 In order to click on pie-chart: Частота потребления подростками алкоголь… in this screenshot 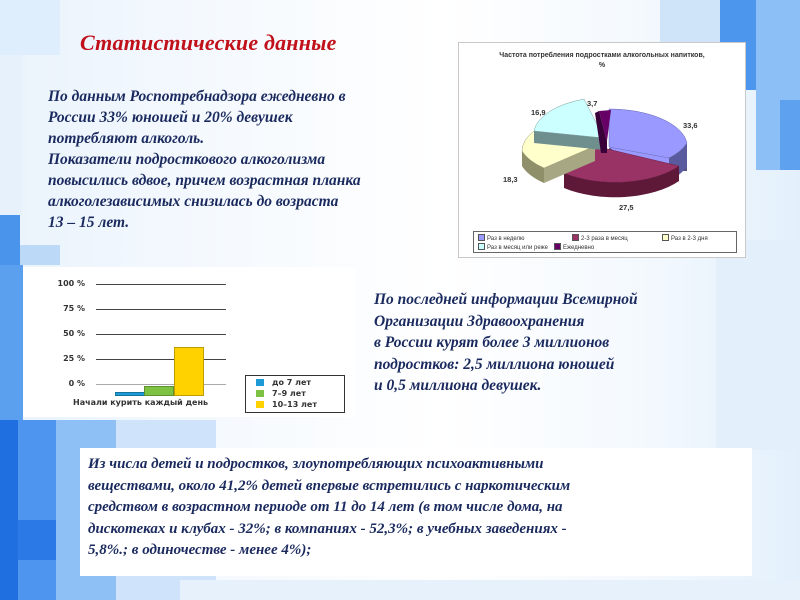, I will do `click(602, 150)`.